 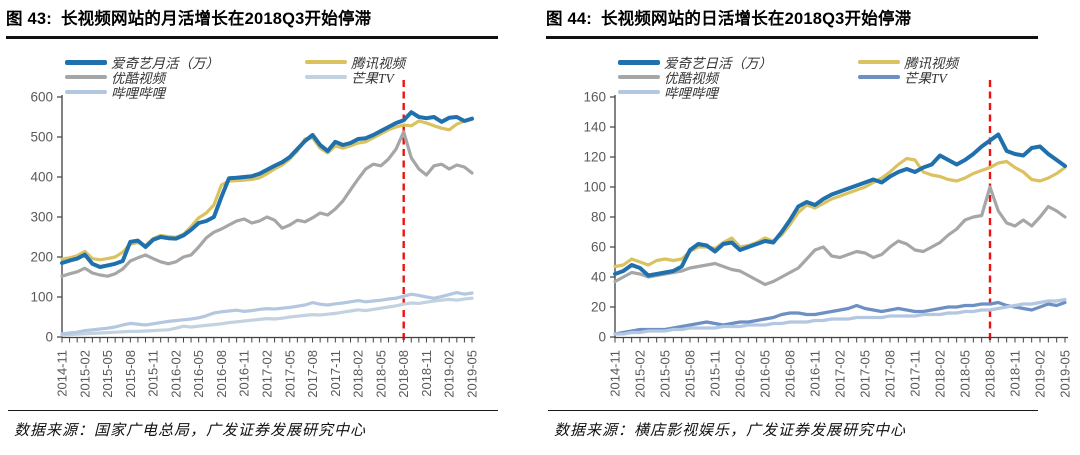 What do you see at coordinates (62, 373) in the screenshot?
I see `x-tick-label: 2014-11` at bounding box center [62, 373].